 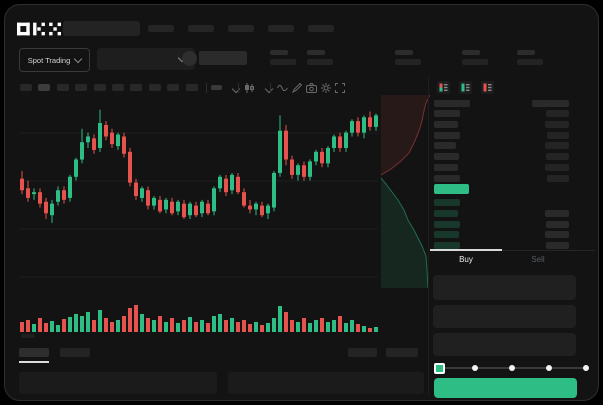 I want to click on buy-tab-indicator, so click(x=466, y=250).